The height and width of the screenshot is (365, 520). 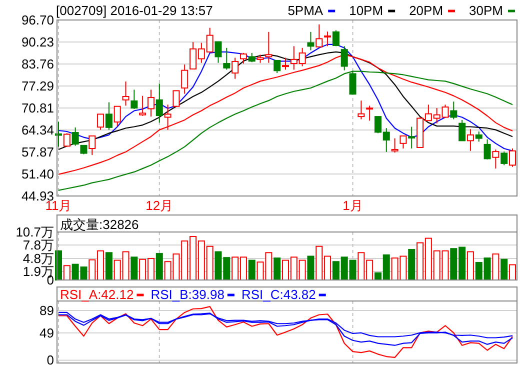 I want to click on legend-label: RSI_B:39.98, so click(x=187, y=294).